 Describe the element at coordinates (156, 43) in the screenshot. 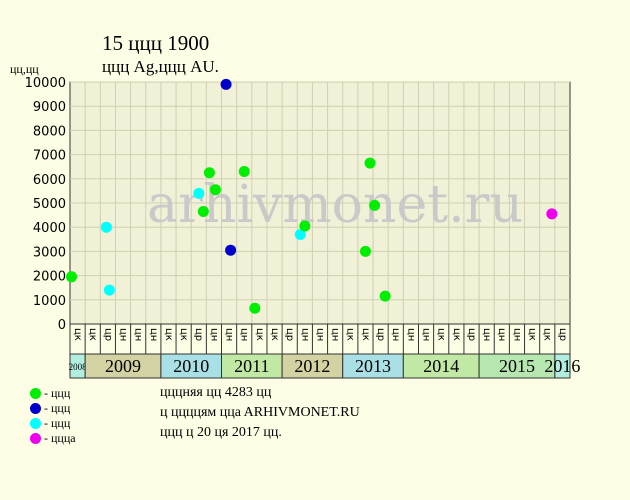

I see `chart-title: 15 ццц 1900` at that location.